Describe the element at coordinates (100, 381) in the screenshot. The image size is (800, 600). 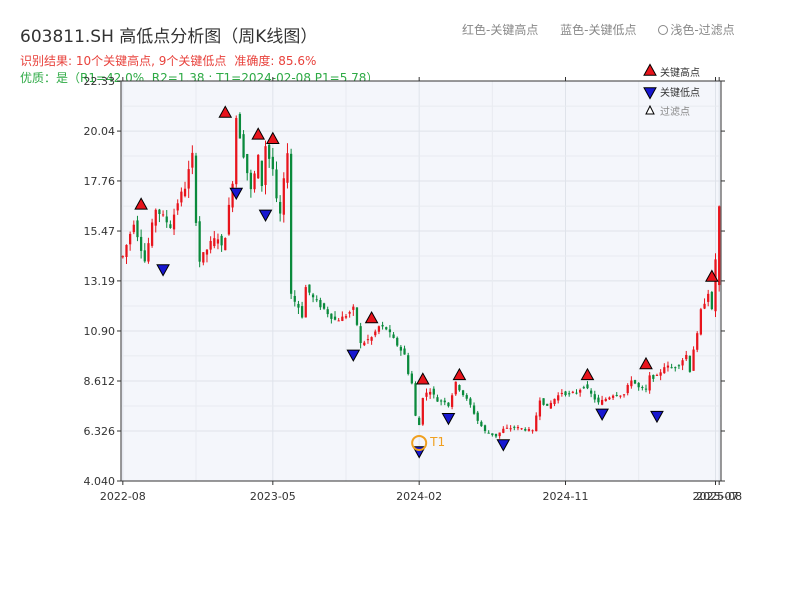
I see `y-tick-label: 8.612` at that location.